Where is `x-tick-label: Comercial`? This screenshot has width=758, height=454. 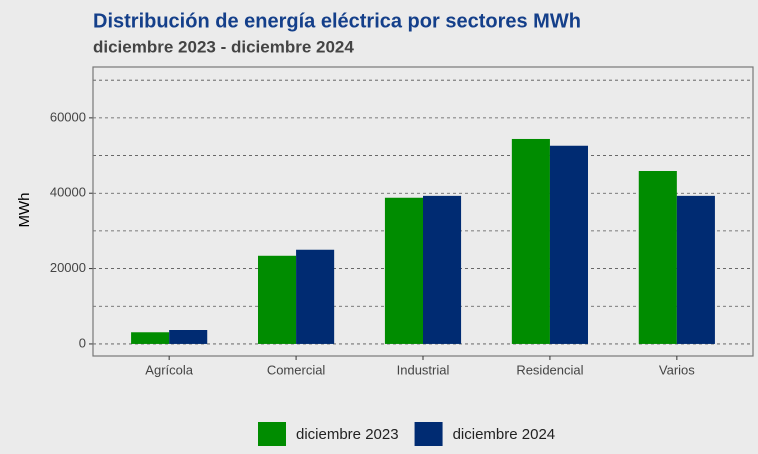 x-tick-label: Comercial is located at coordinates (296, 369).